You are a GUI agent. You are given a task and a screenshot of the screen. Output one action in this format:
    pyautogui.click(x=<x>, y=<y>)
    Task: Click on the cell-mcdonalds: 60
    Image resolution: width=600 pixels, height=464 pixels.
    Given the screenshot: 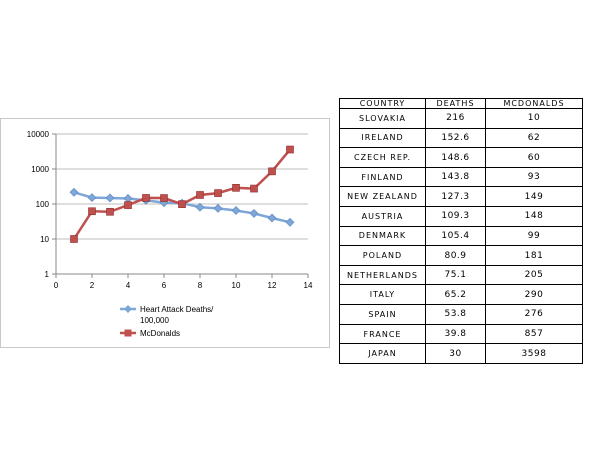 What is the action you would take?
    pyautogui.click(x=534, y=157)
    